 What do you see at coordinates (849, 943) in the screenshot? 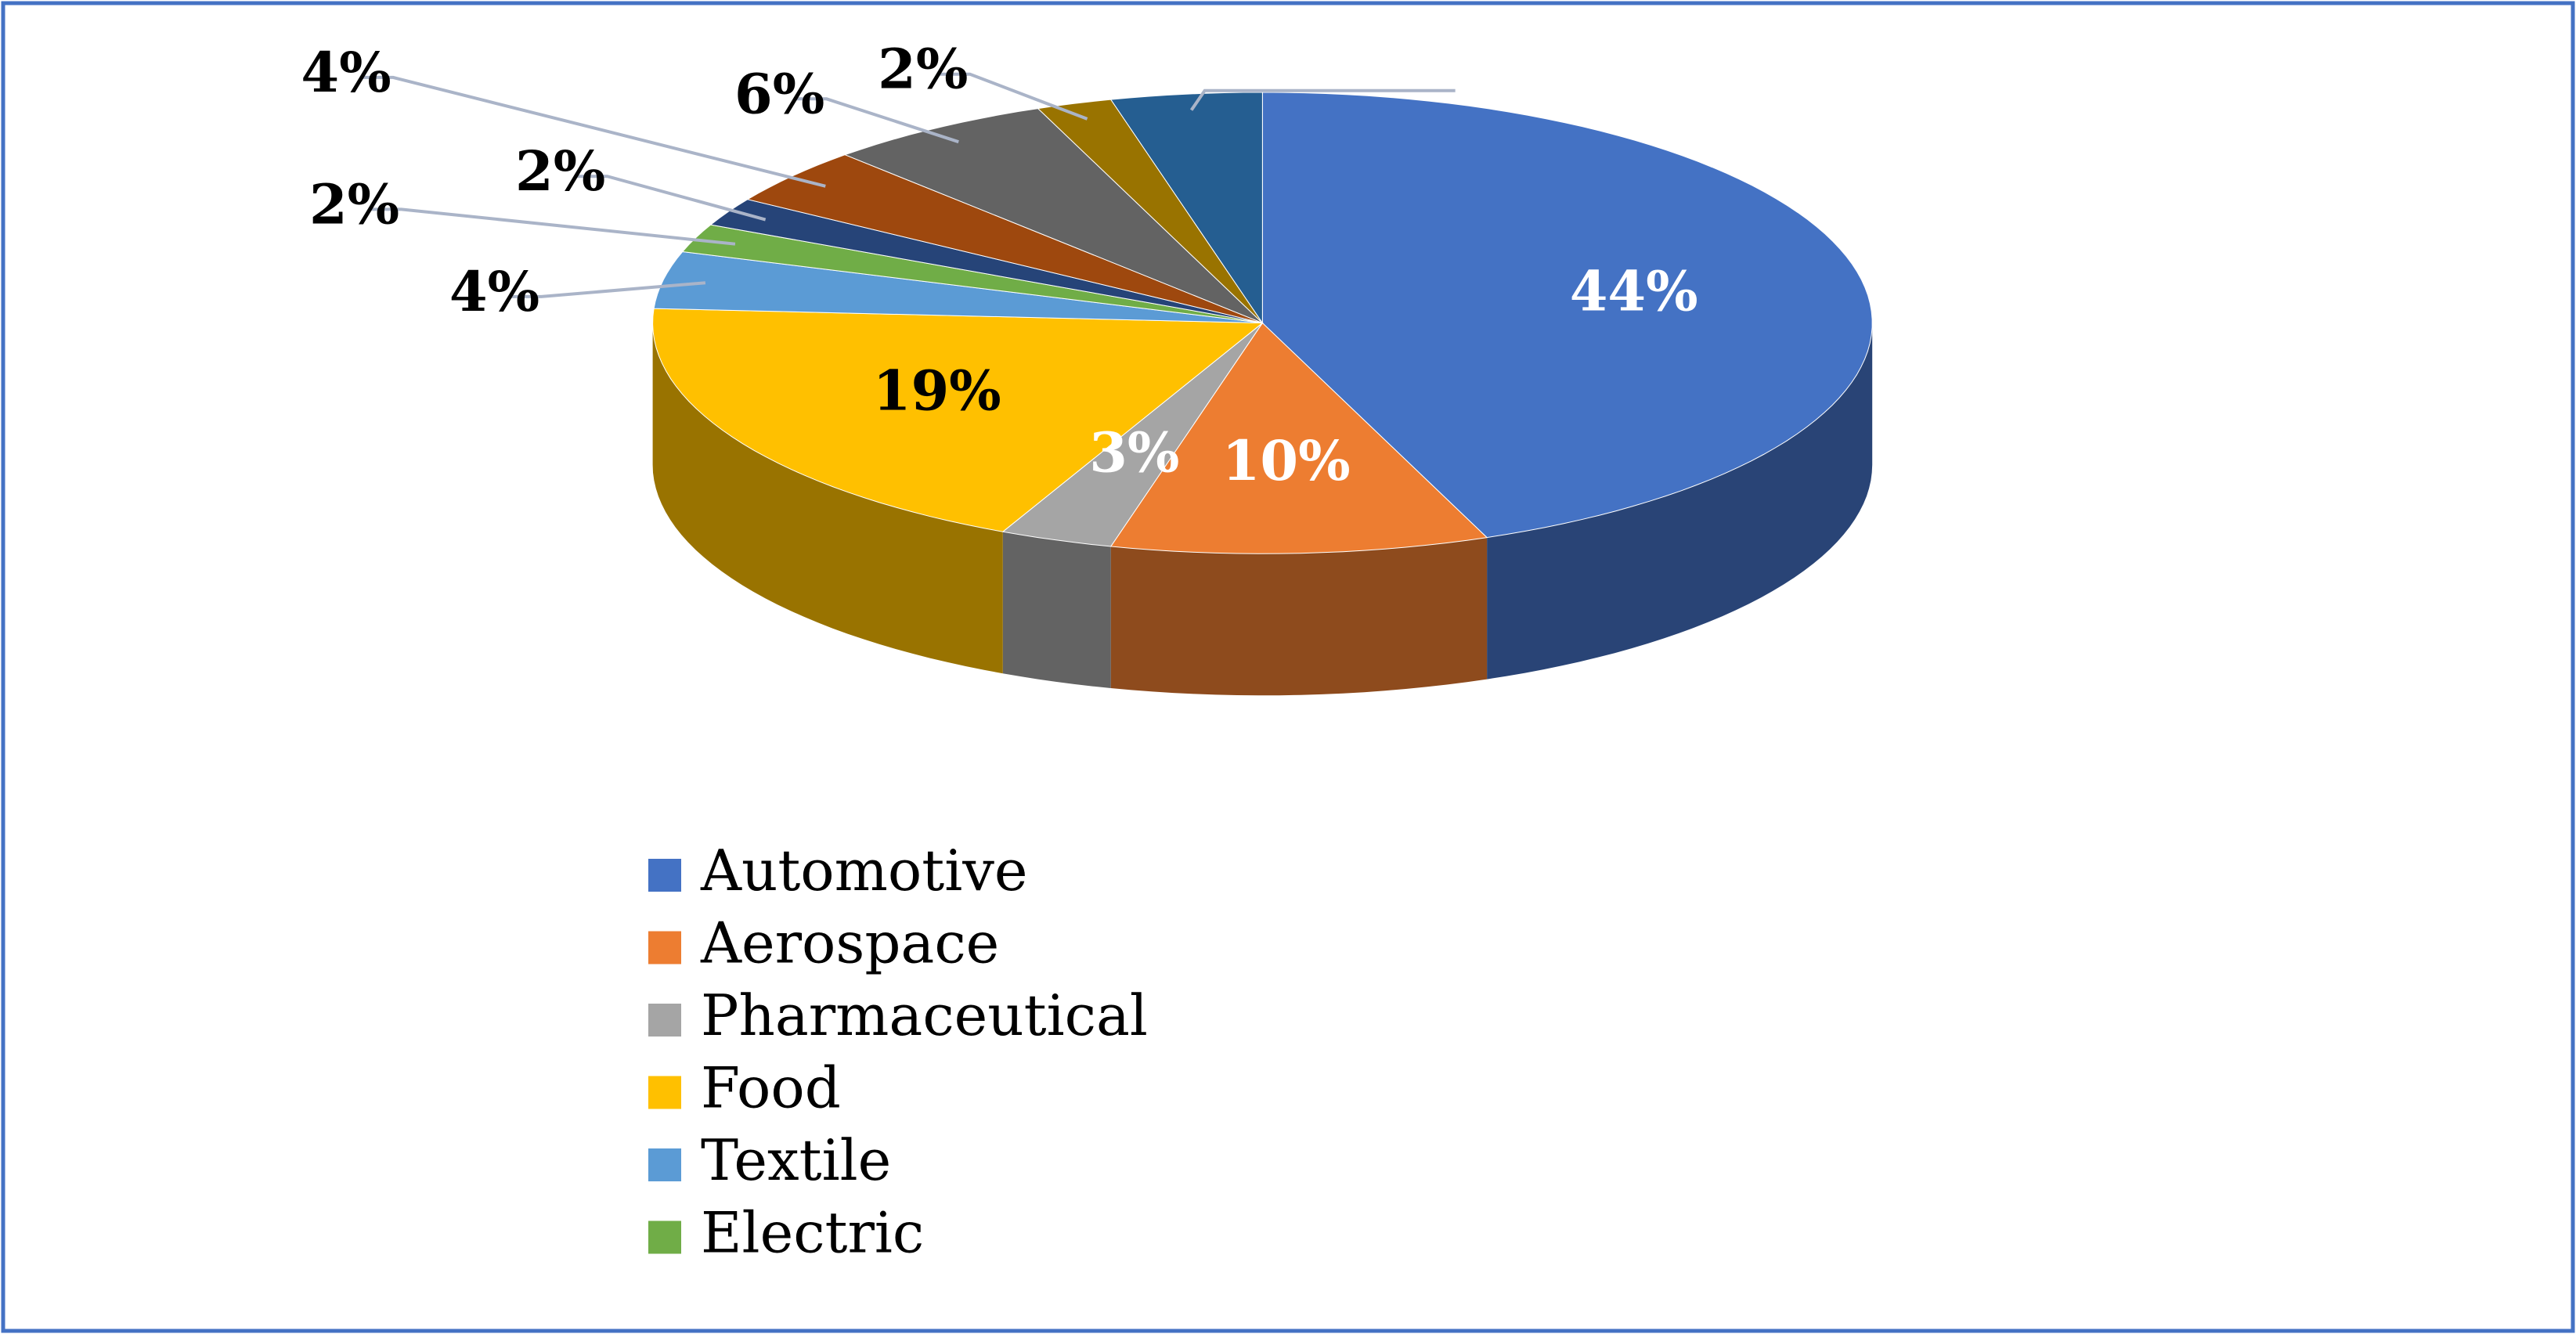
I see `legend-label: Aerospace` at bounding box center [849, 943].